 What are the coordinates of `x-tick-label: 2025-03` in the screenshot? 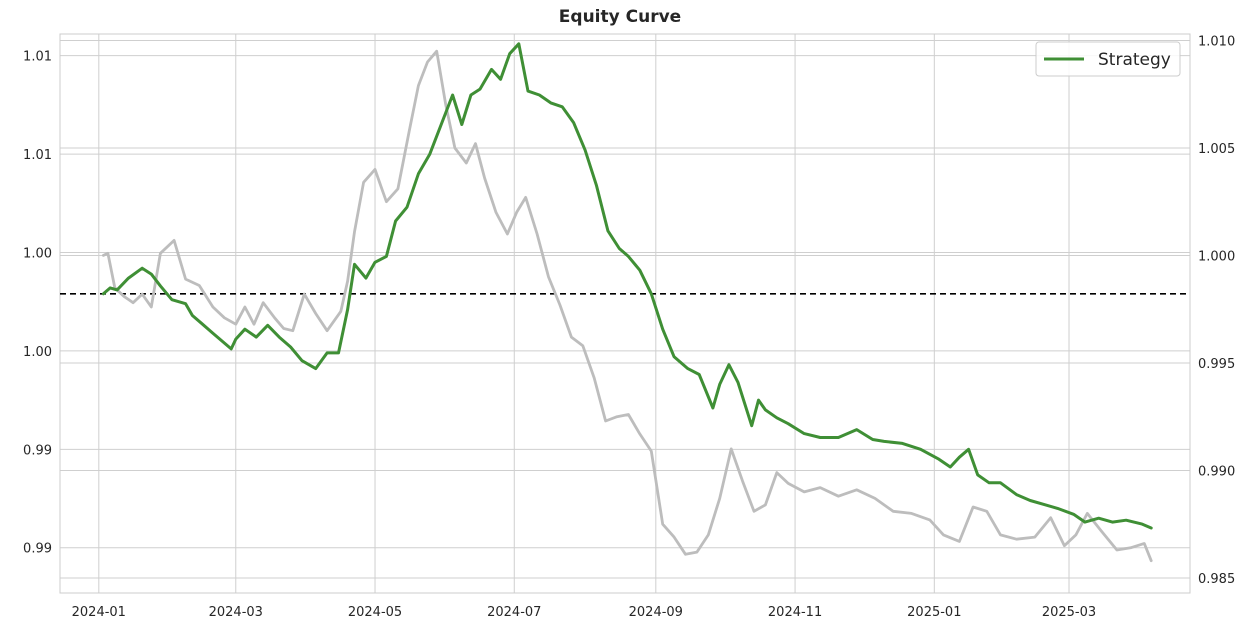 It's located at (1069, 612).